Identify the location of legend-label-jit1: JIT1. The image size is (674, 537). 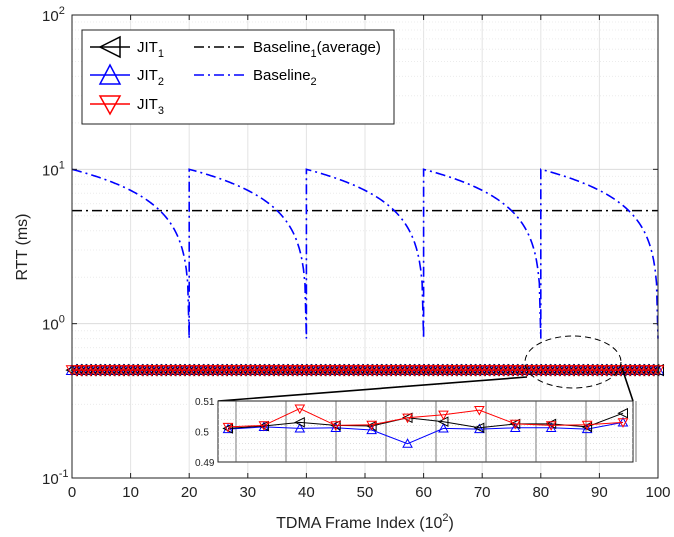
(150, 49).